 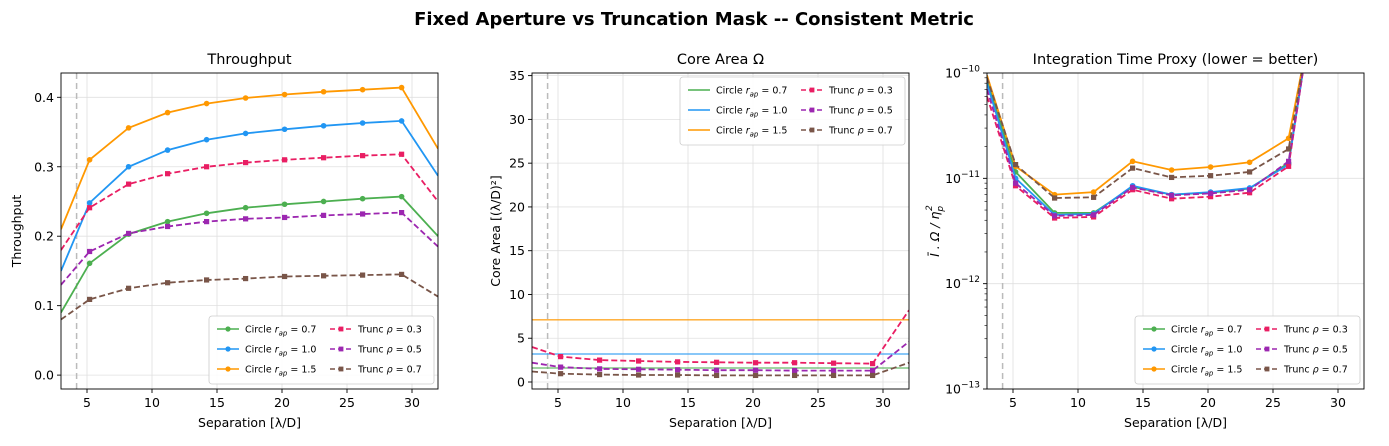 I want to click on legend-item-circle_1_5: Circle rap = 1.5, so click(x=266, y=371).